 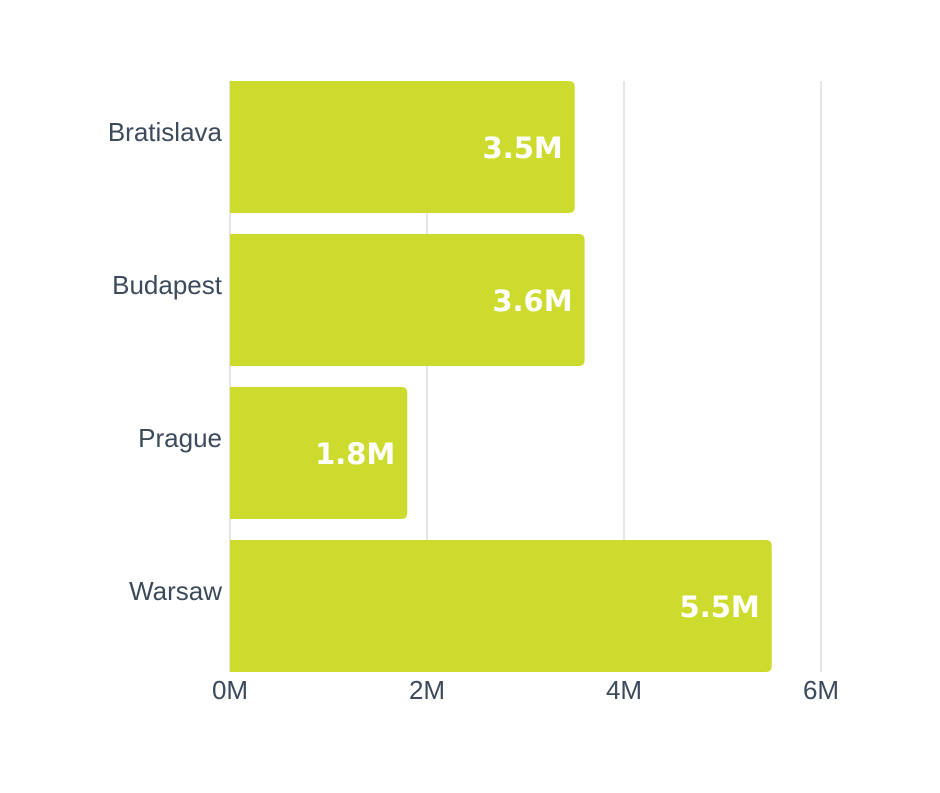 I want to click on x-tick-label: 4M, so click(x=624, y=690).